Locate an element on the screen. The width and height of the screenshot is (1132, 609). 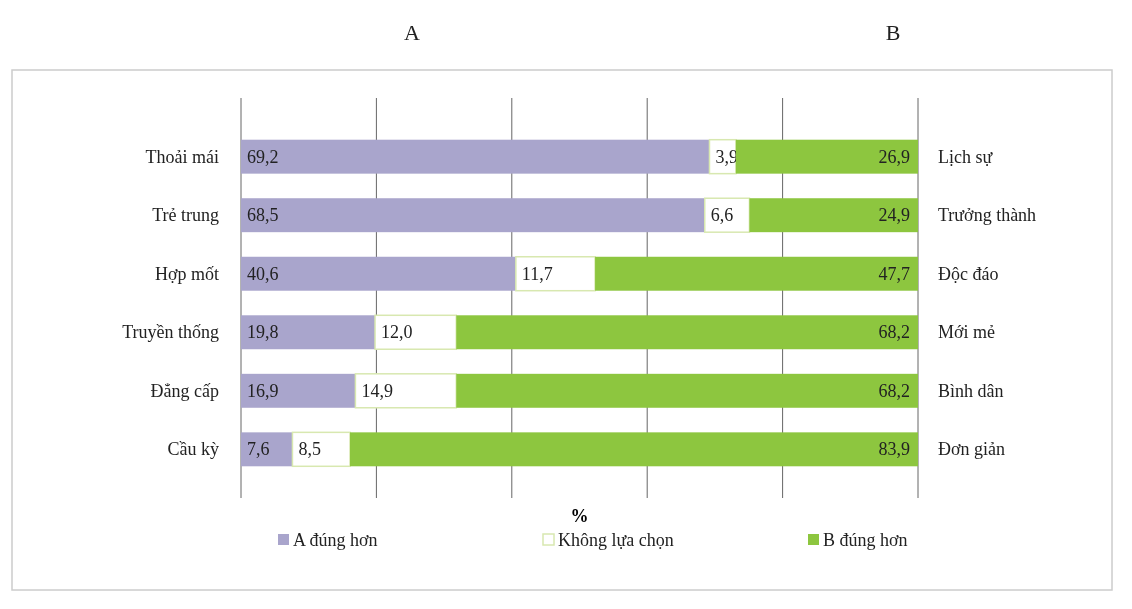
data-label: 26,9 is located at coordinates (894, 156).